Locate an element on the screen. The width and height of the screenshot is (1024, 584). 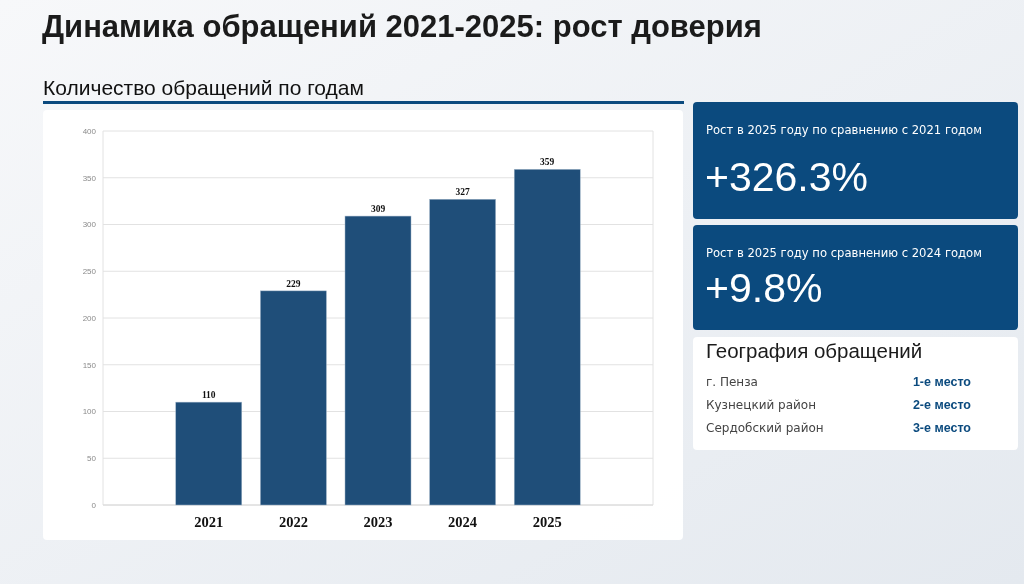
y-tick-label: 0 is located at coordinates (94, 505).